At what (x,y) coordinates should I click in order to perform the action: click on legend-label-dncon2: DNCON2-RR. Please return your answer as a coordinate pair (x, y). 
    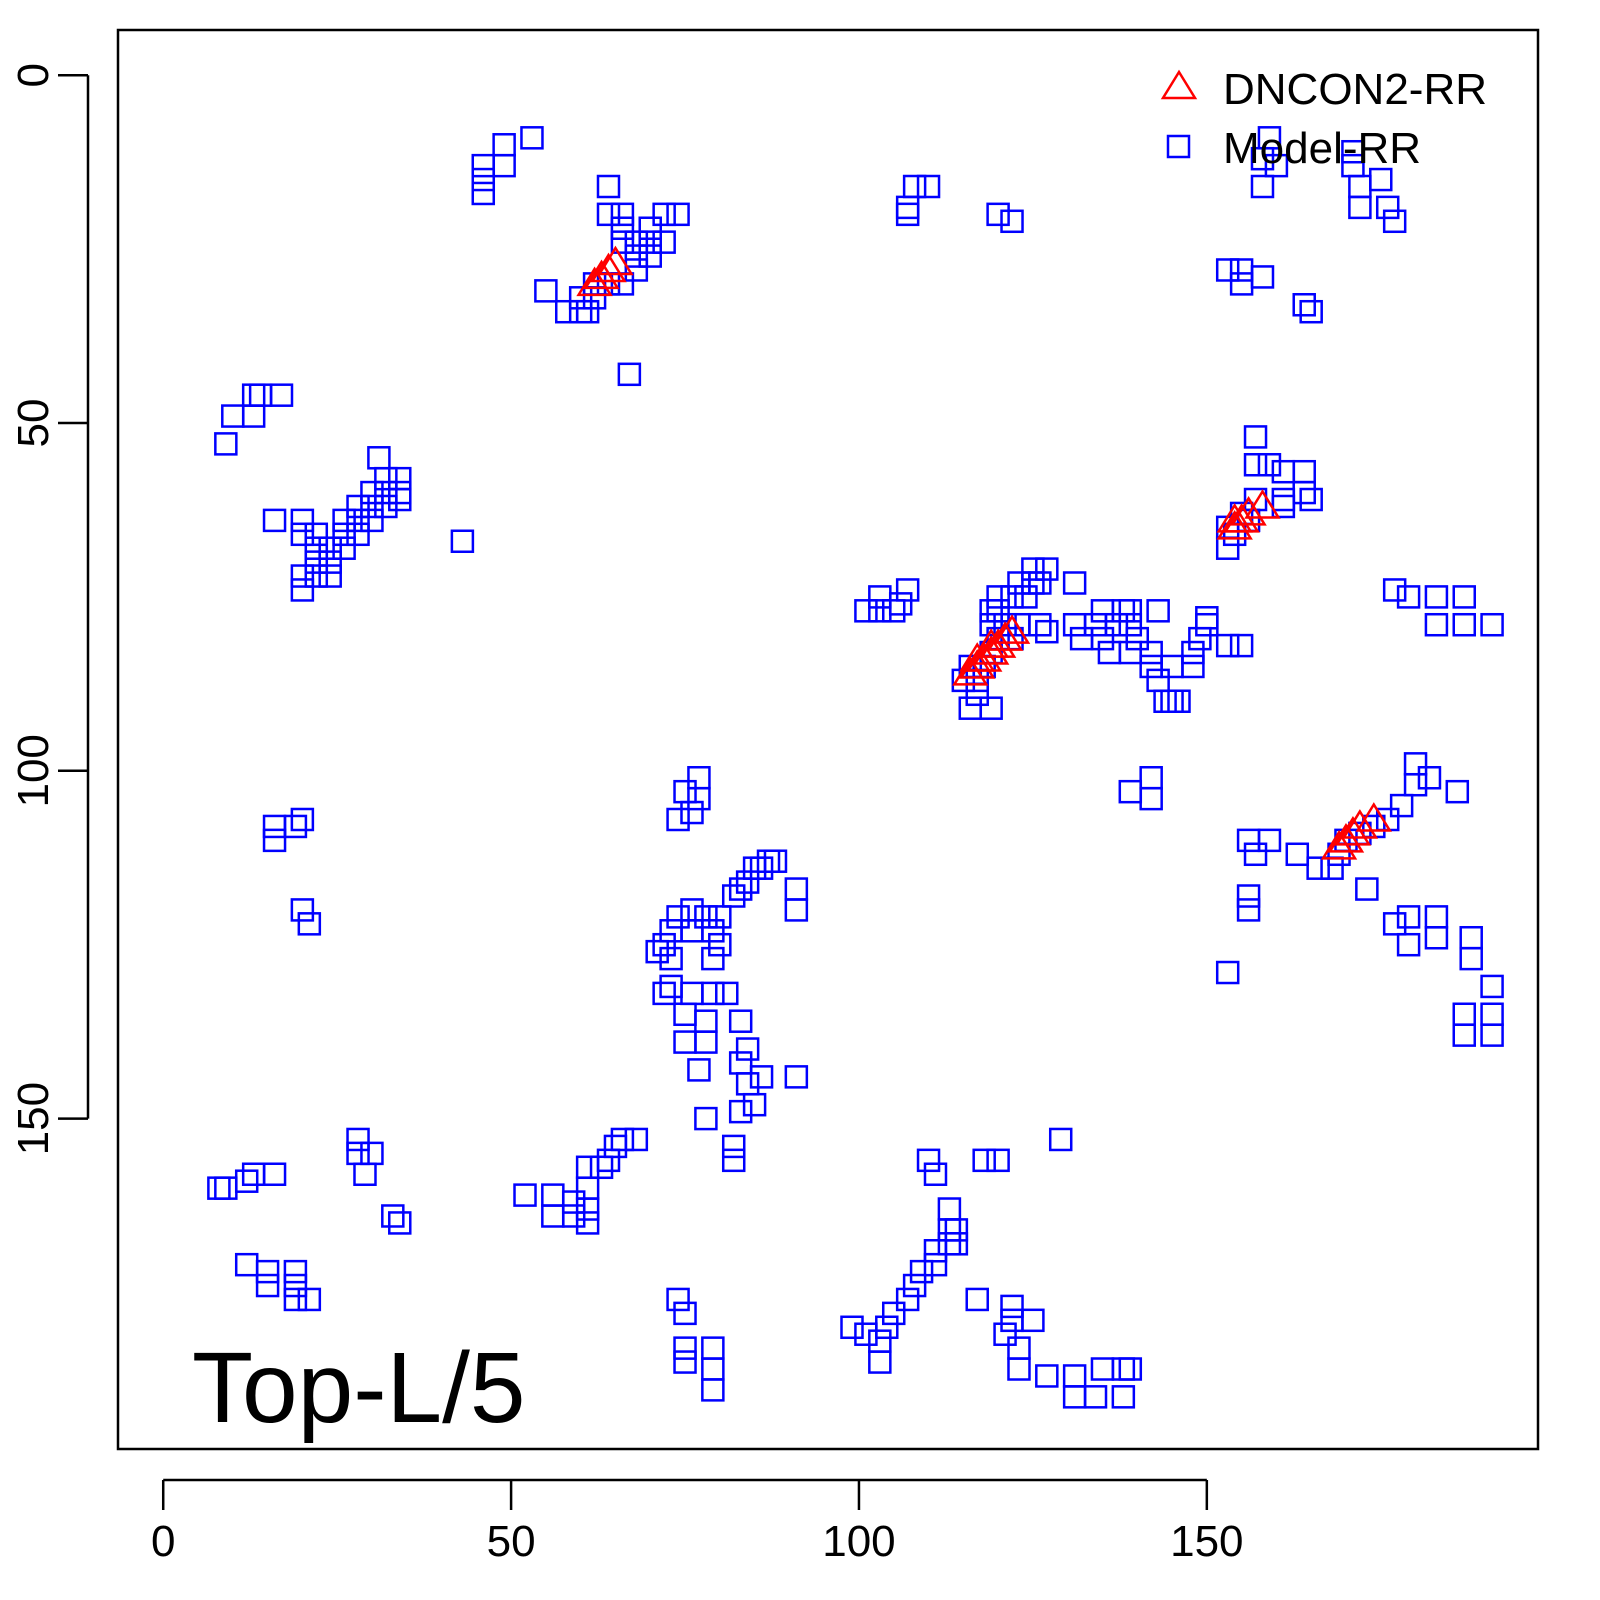
    Looking at the image, I should click on (1355, 89).